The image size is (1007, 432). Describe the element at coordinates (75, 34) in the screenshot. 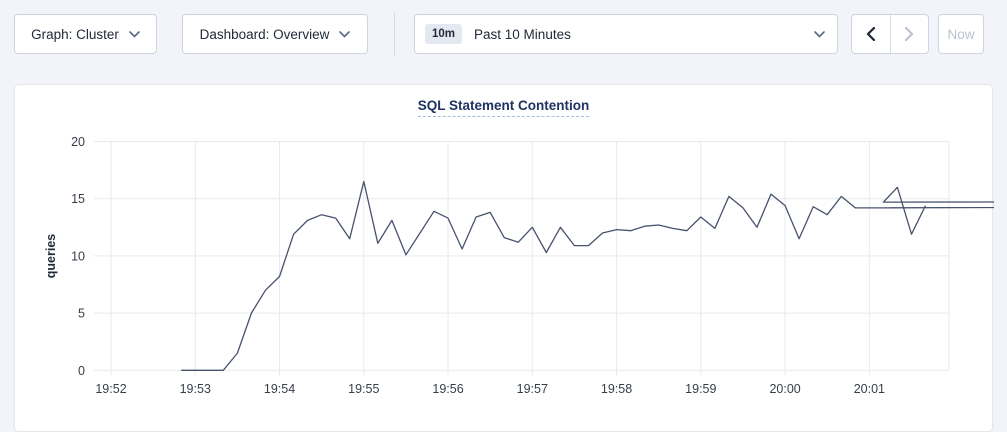

I see `graph-scope-label: Graph: Cluster` at that location.